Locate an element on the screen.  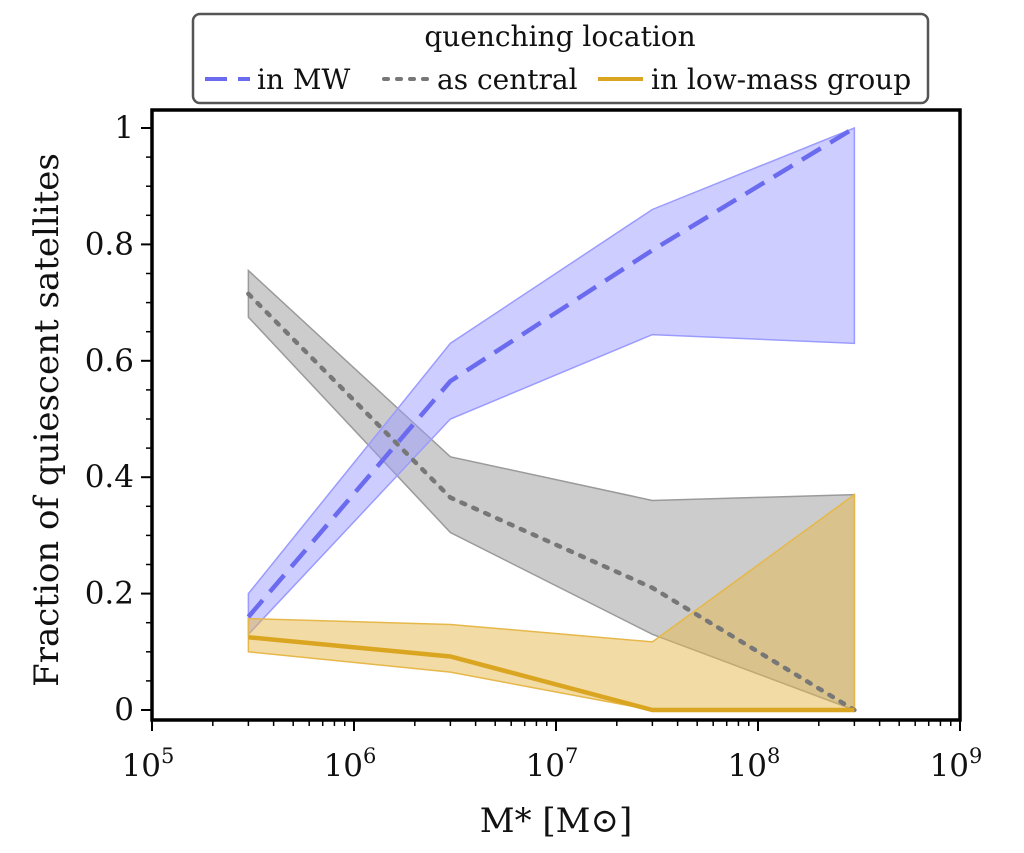
legend-label-in-low-mass-group: in low-mass group is located at coordinates (781, 79).